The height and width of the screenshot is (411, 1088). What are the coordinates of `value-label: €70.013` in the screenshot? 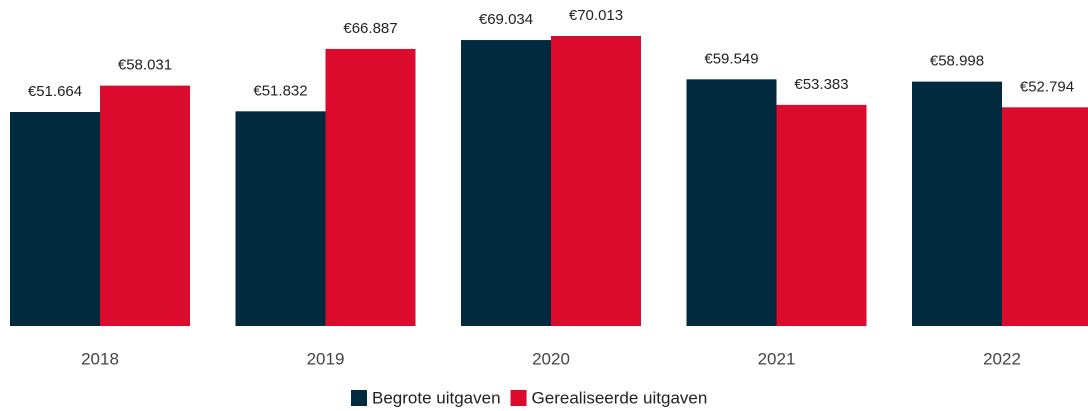 It's located at (596, 15).